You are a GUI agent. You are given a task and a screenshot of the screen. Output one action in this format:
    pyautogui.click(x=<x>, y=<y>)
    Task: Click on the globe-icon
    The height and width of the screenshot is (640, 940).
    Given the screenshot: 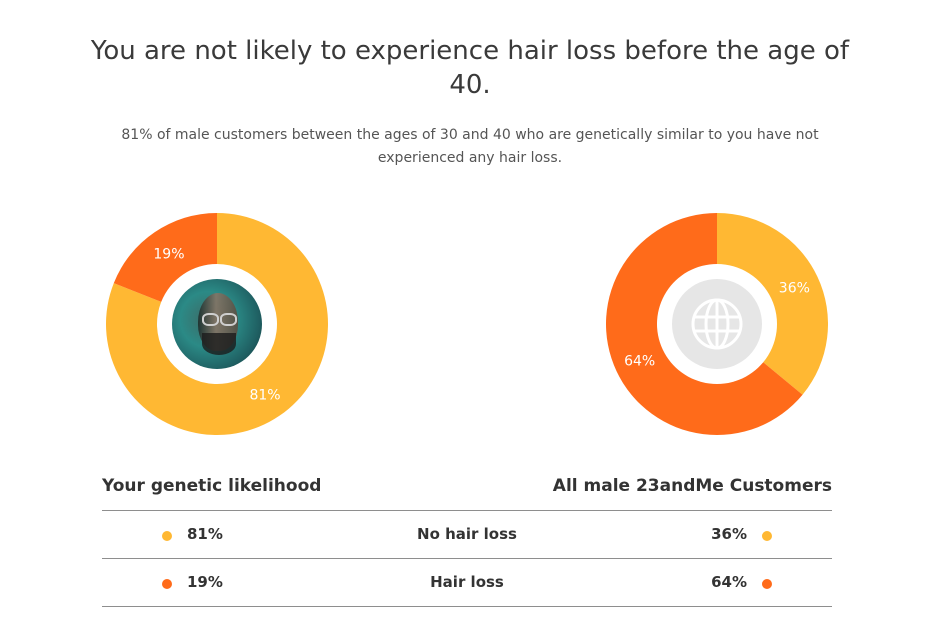 What is the action you would take?
    pyautogui.click(x=717, y=324)
    